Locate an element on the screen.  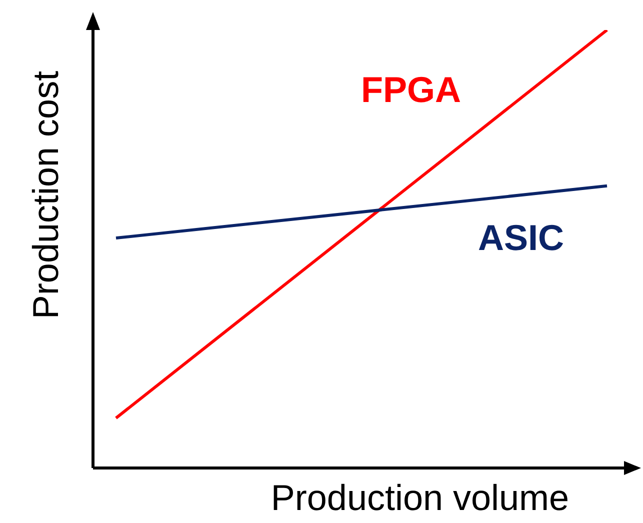
series-label: ASIC is located at coordinates (521, 237).